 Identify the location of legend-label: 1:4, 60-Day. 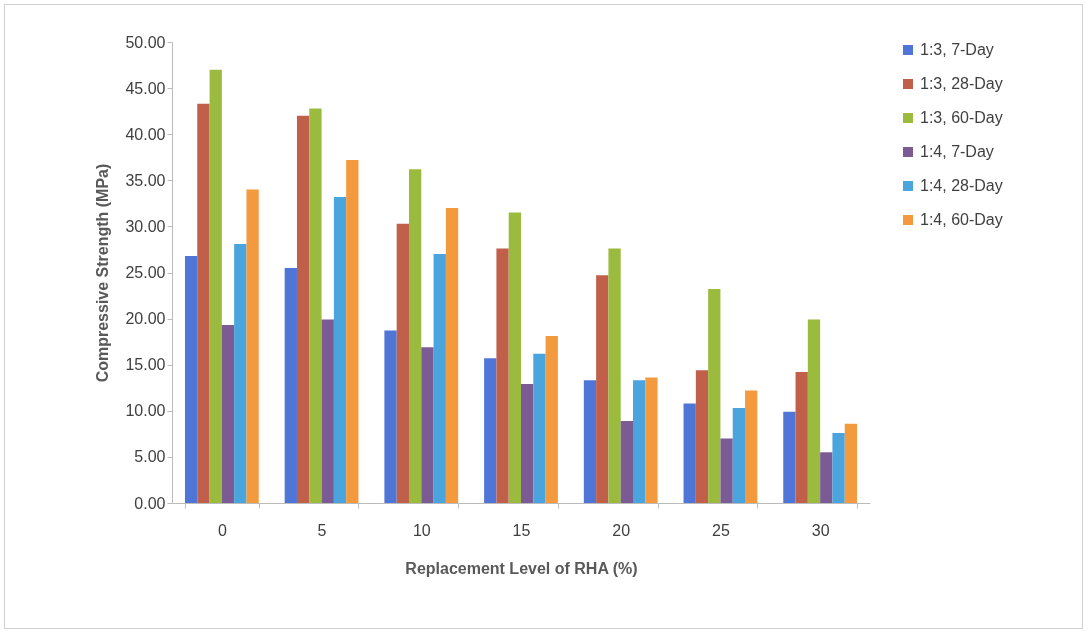
(961, 219).